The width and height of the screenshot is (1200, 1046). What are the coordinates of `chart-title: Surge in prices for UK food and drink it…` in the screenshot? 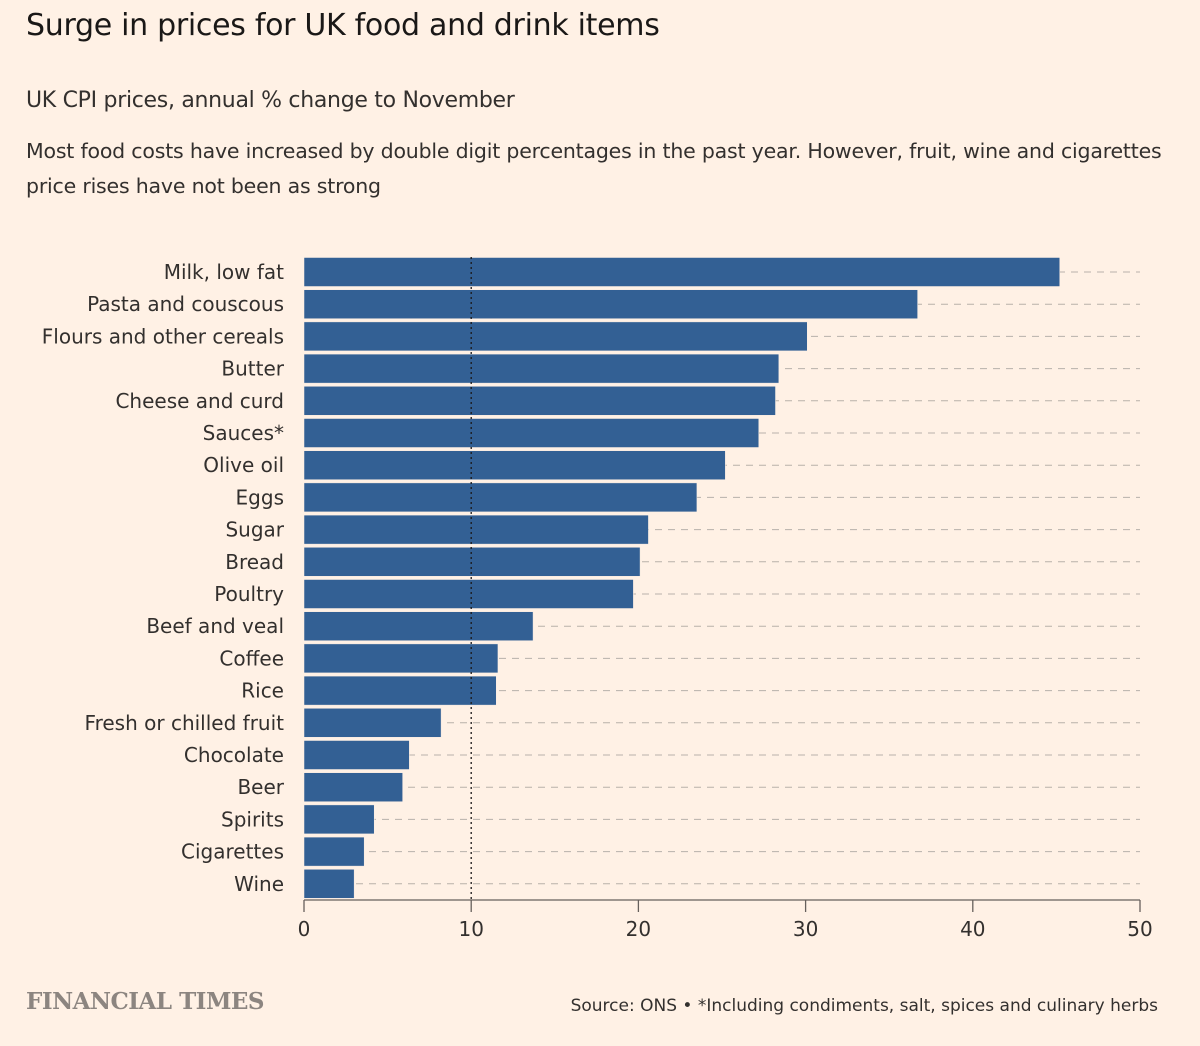 It's located at (343, 25).